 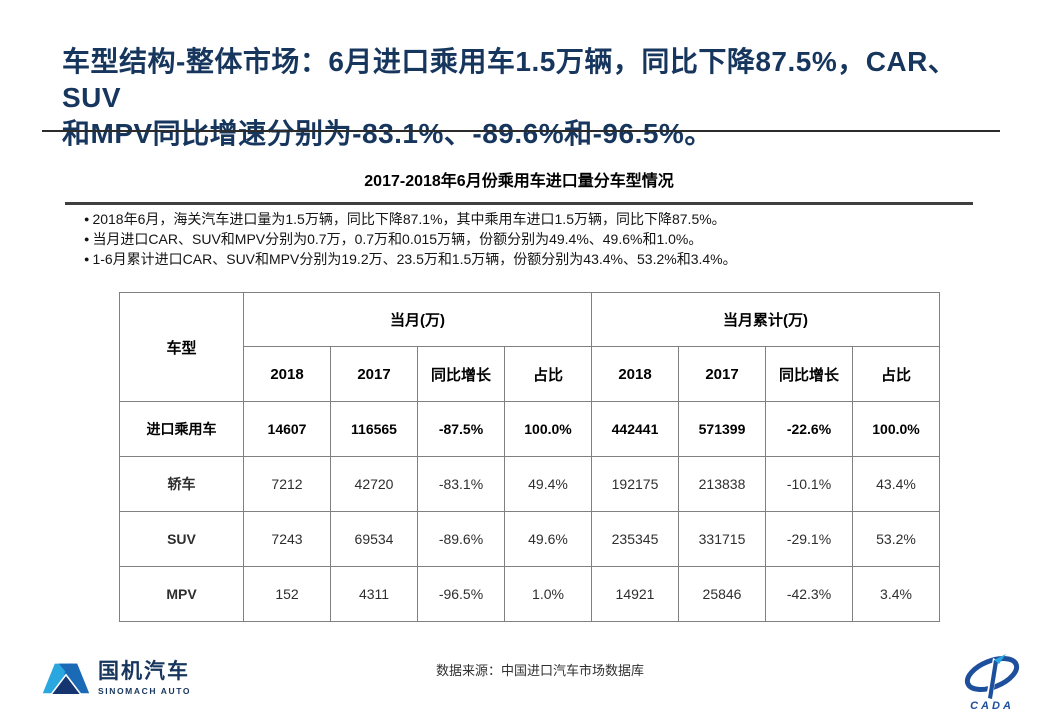 What do you see at coordinates (374, 539) in the screenshot?
I see `table-cell: 69534` at bounding box center [374, 539].